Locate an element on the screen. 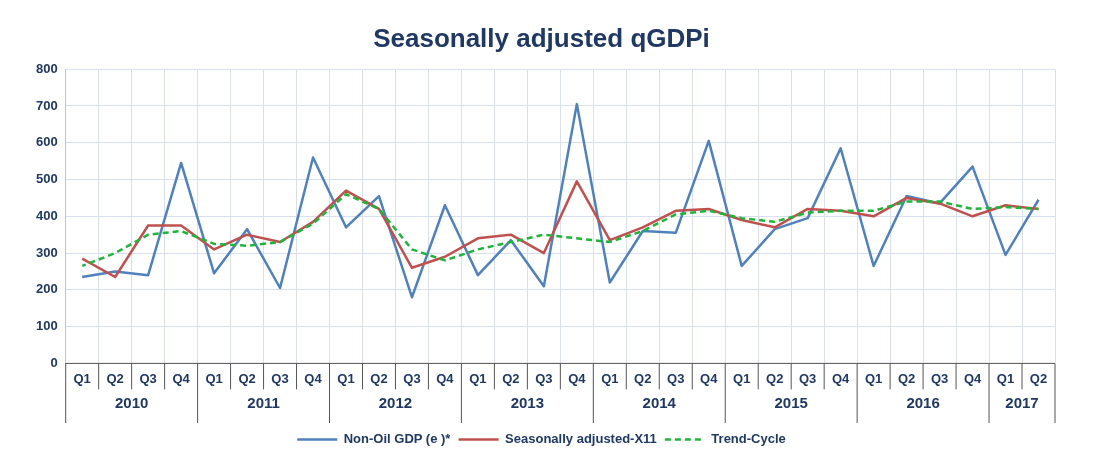  text: 2012 is located at coordinates (395, 402).